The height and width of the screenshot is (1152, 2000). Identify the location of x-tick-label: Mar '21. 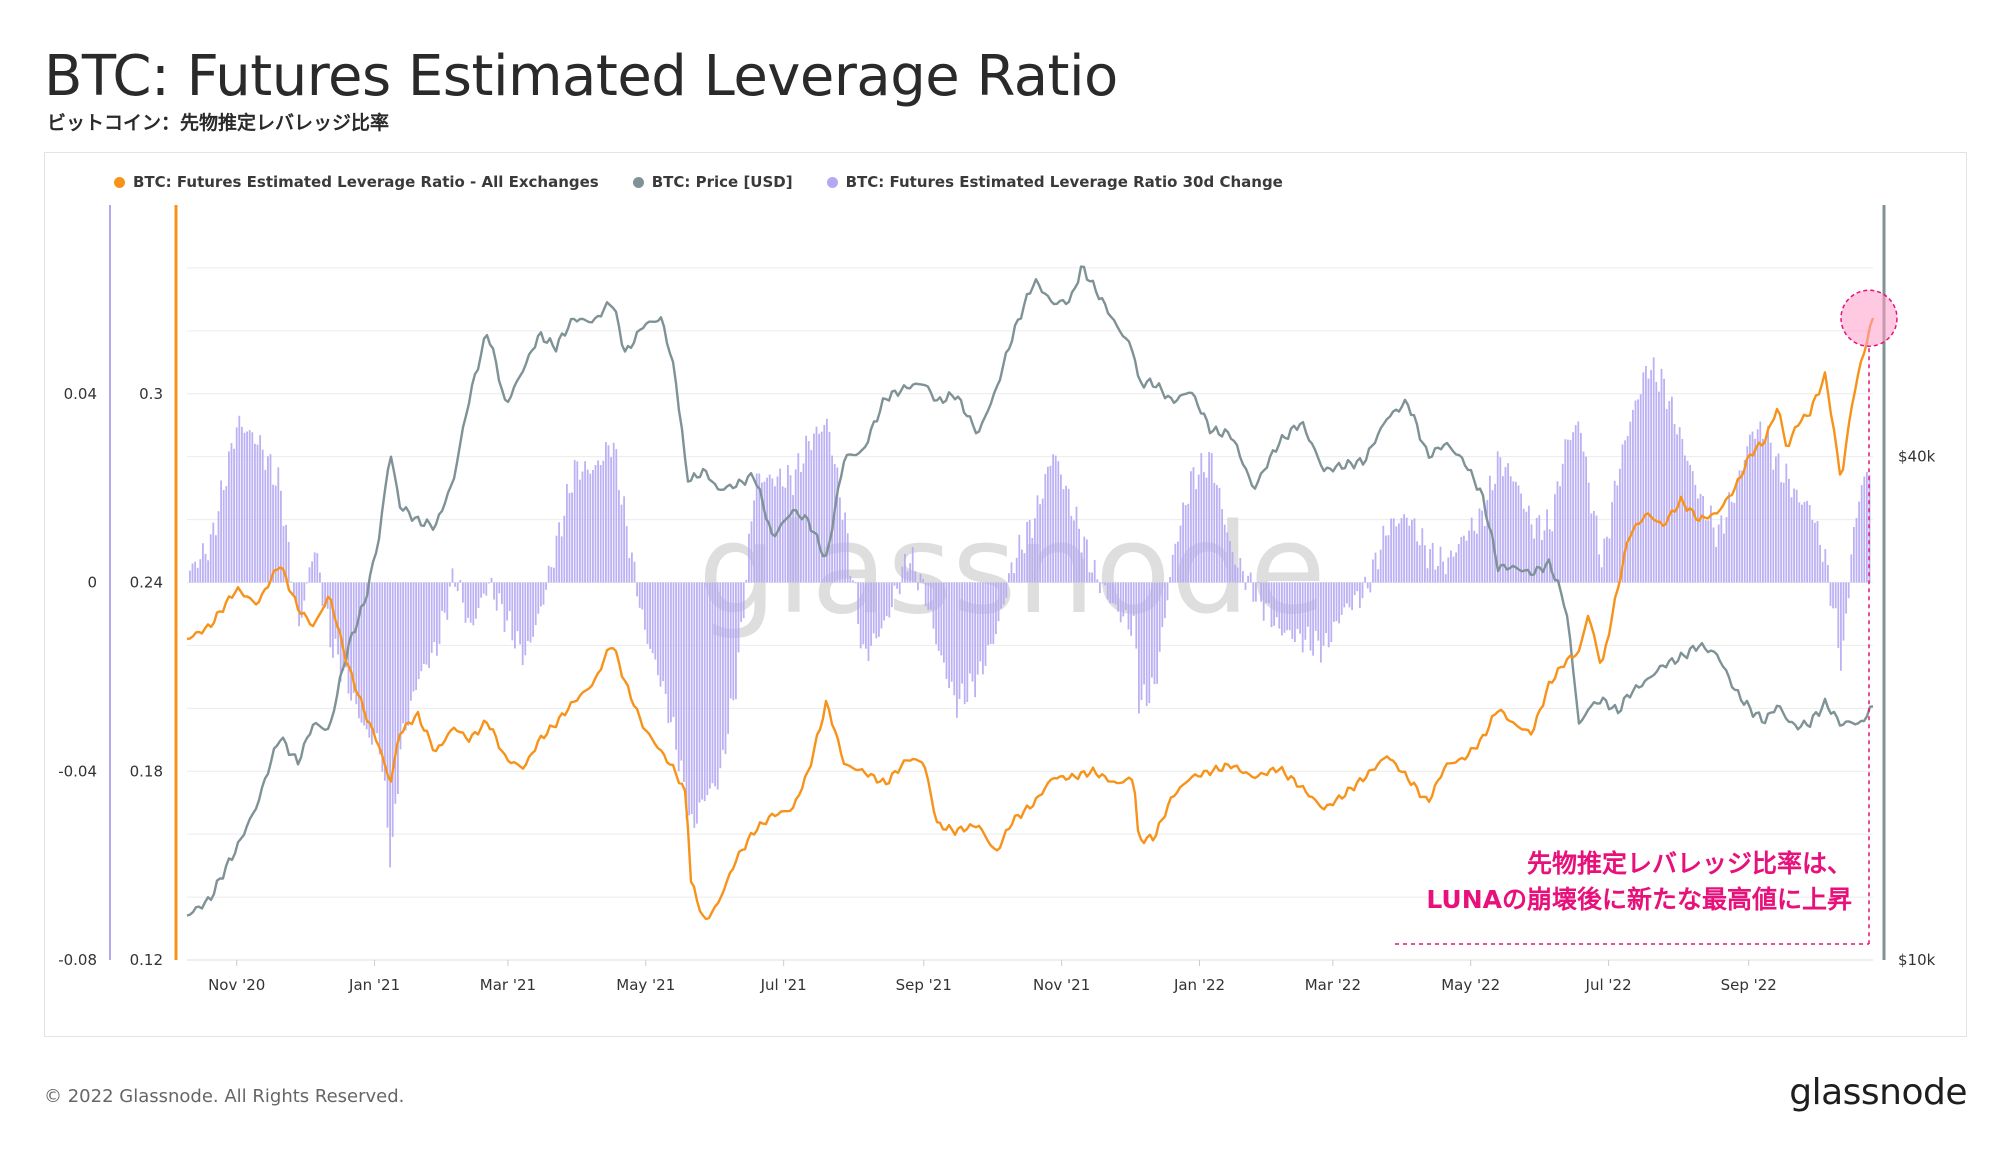
(508, 985).